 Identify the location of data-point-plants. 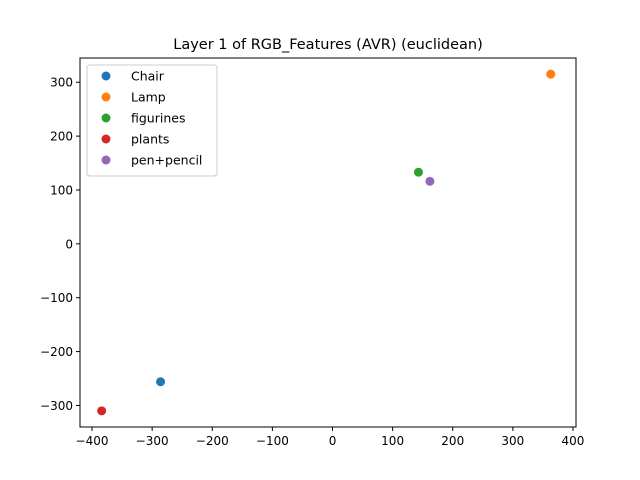
(102, 411).